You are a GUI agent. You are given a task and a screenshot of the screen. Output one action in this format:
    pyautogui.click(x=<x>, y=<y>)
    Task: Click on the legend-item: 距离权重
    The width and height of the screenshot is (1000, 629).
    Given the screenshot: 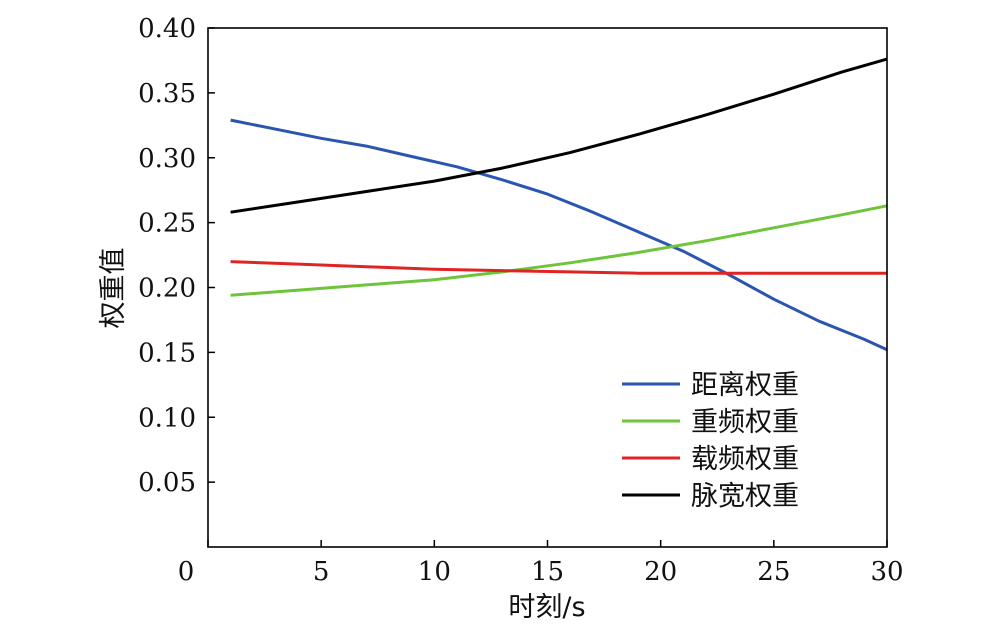 What is the action you would take?
    pyautogui.click(x=710, y=385)
    